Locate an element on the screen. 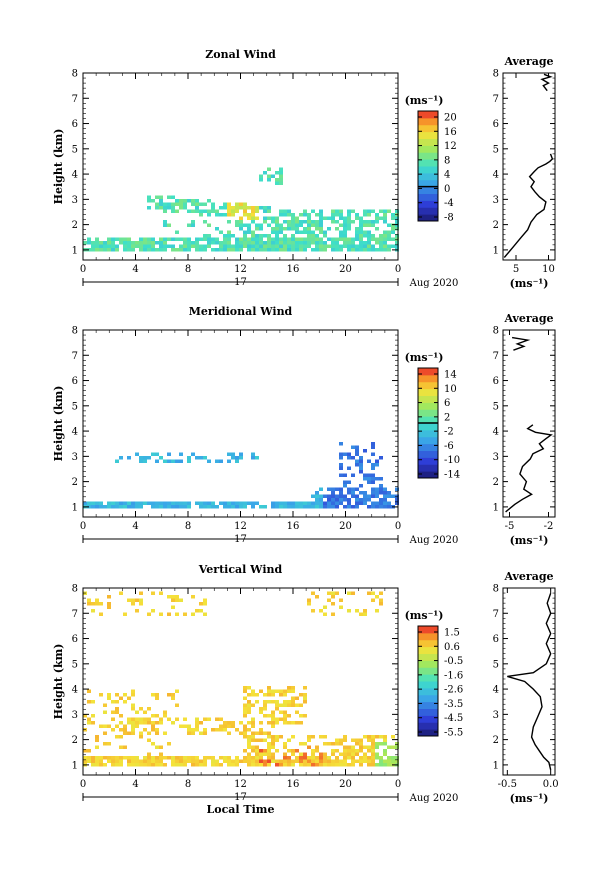 Image resolution: width=610 pixels, height=873 pixels. profile-y-tick-label: 5 is located at coordinates (496, 149).